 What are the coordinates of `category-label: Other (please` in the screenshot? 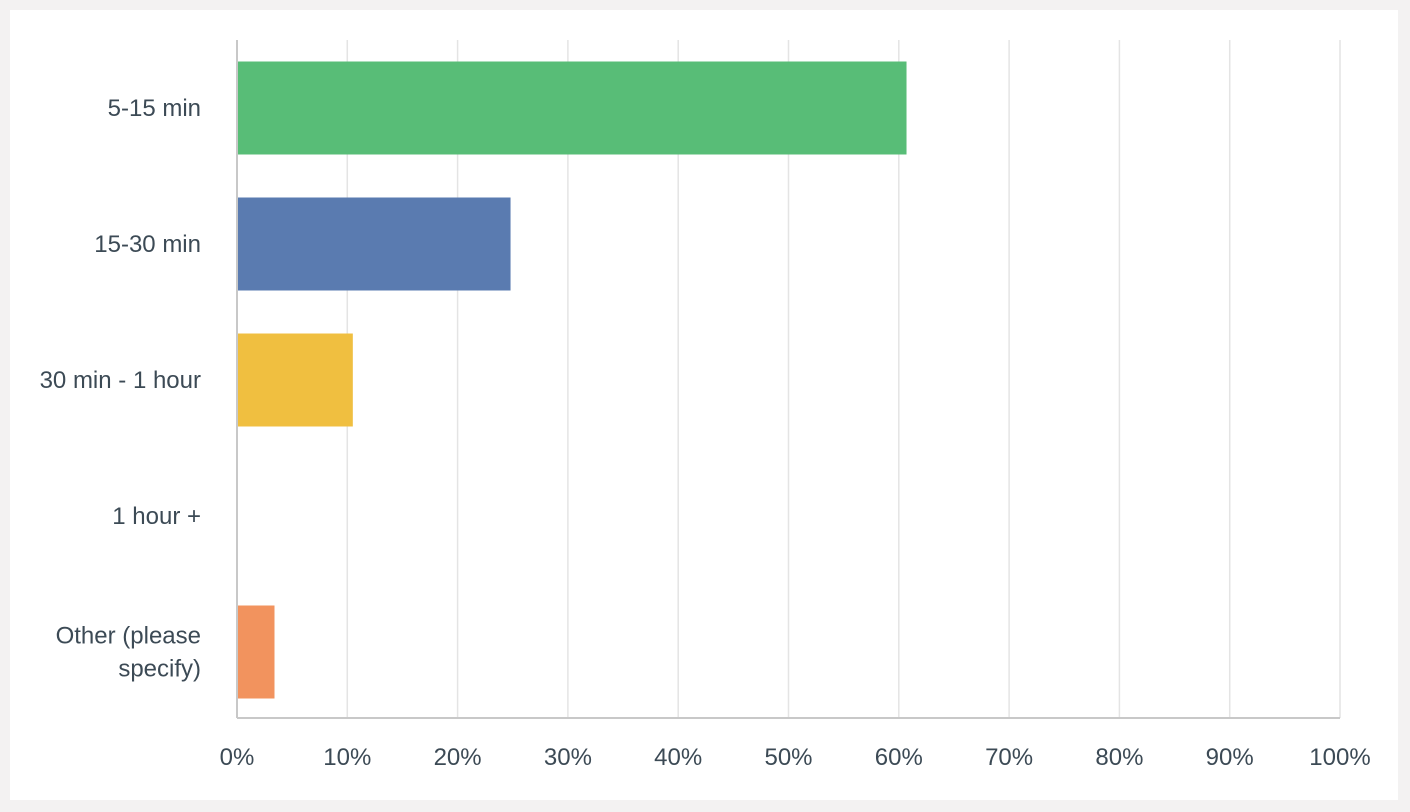 It's located at (128, 636).